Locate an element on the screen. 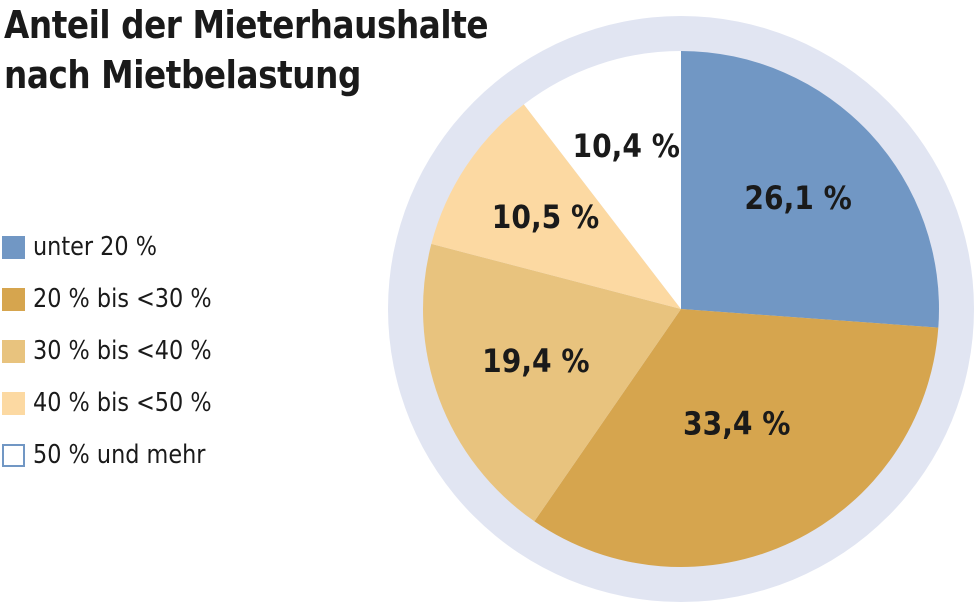 This screenshot has width=975, height=604. legend-label: 40 % bis <50 % is located at coordinates (122, 403).